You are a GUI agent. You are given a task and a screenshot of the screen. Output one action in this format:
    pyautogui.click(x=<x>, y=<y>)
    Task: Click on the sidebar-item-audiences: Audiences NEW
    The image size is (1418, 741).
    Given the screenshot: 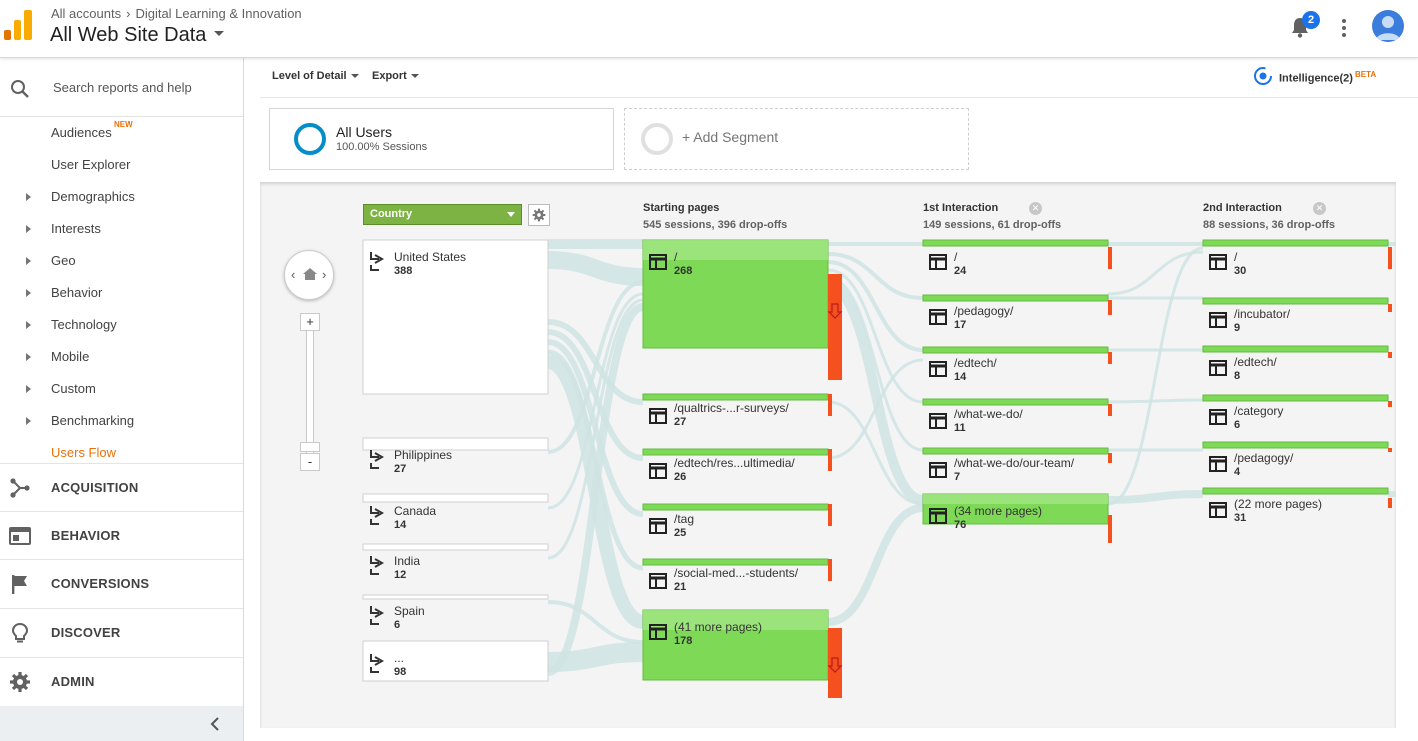 What is the action you would take?
    pyautogui.click(x=121, y=133)
    